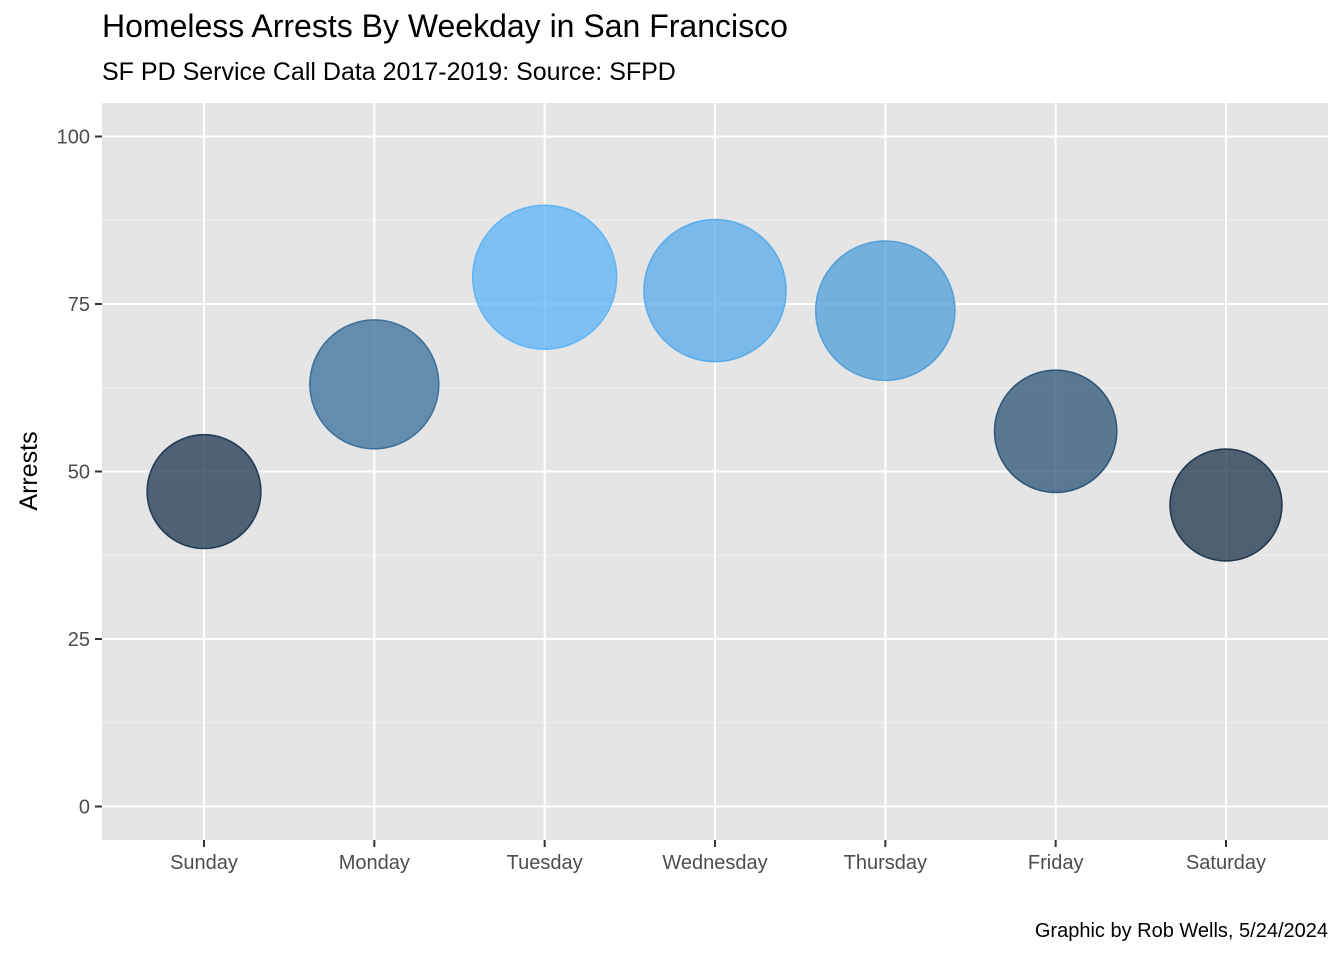  I want to click on y-axis-title: Arrests, so click(29, 470).